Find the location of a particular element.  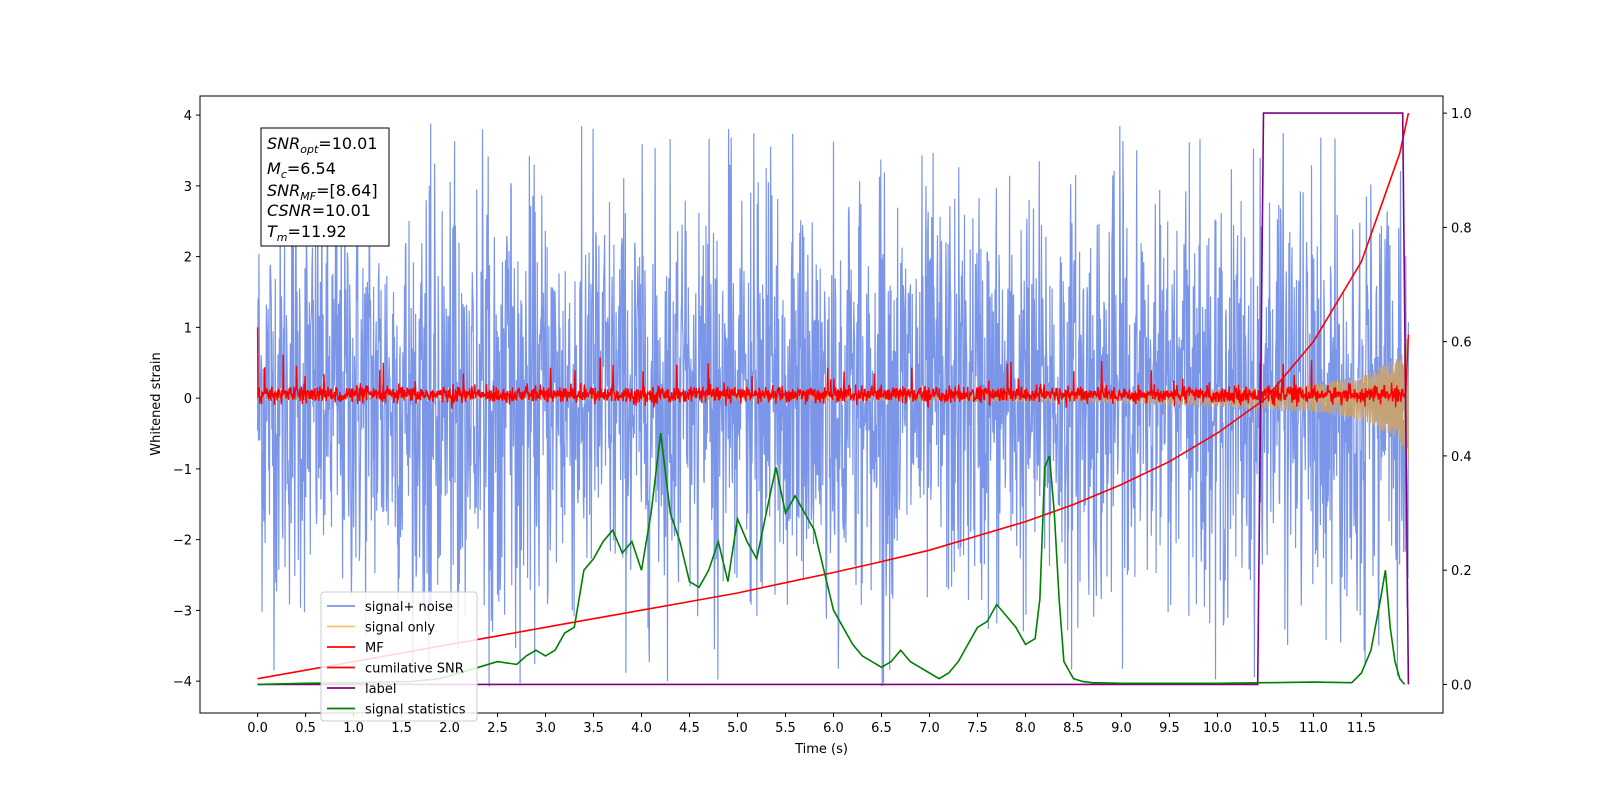

y2-tick-label: 0.4 is located at coordinates (1461, 457).